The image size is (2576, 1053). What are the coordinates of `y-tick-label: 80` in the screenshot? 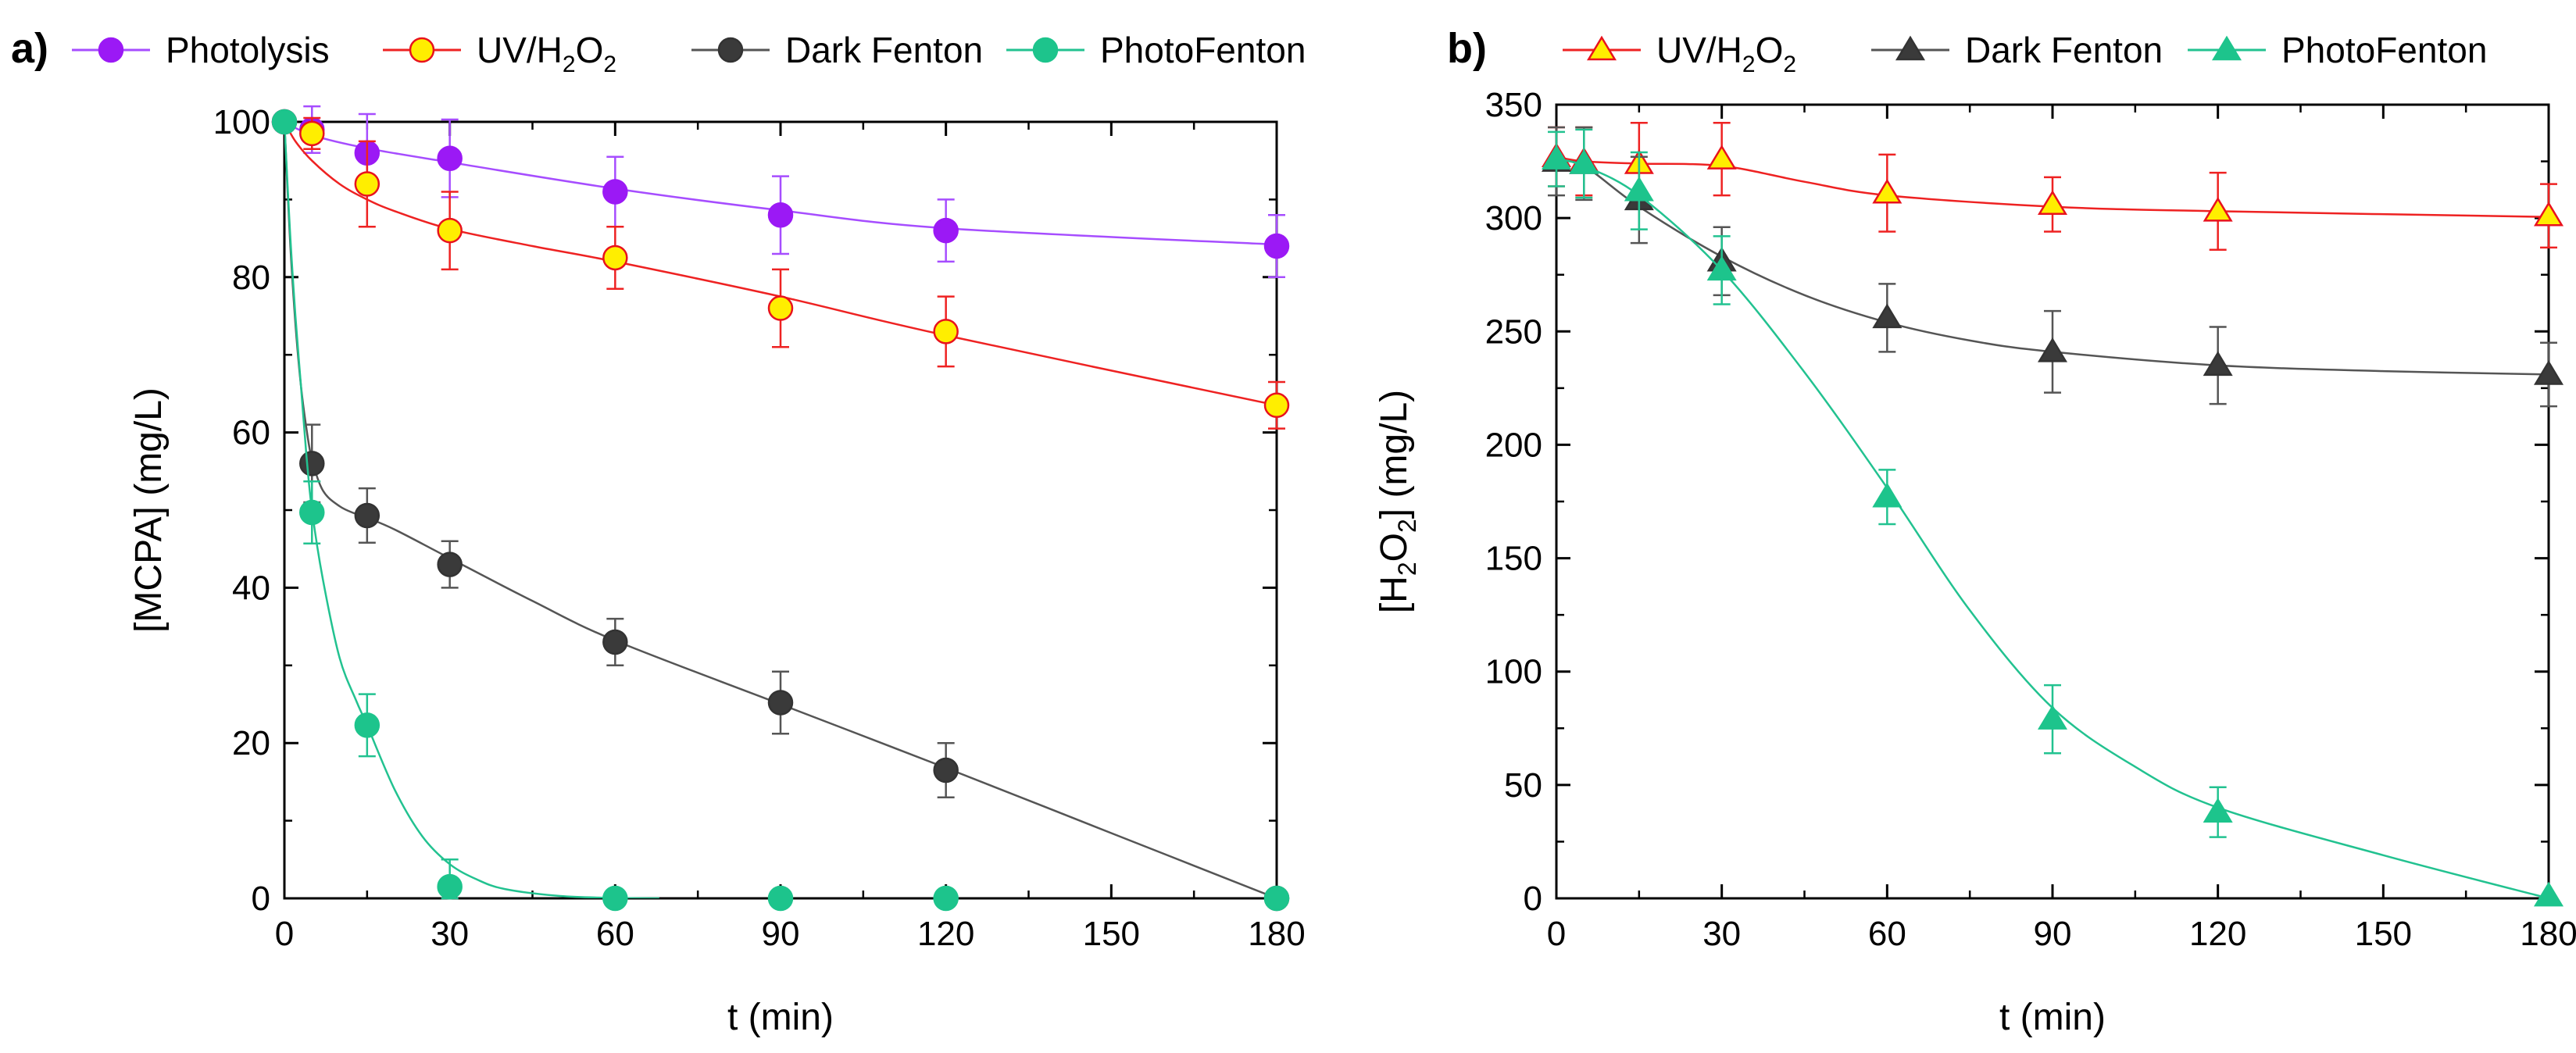 It's located at (251, 278).